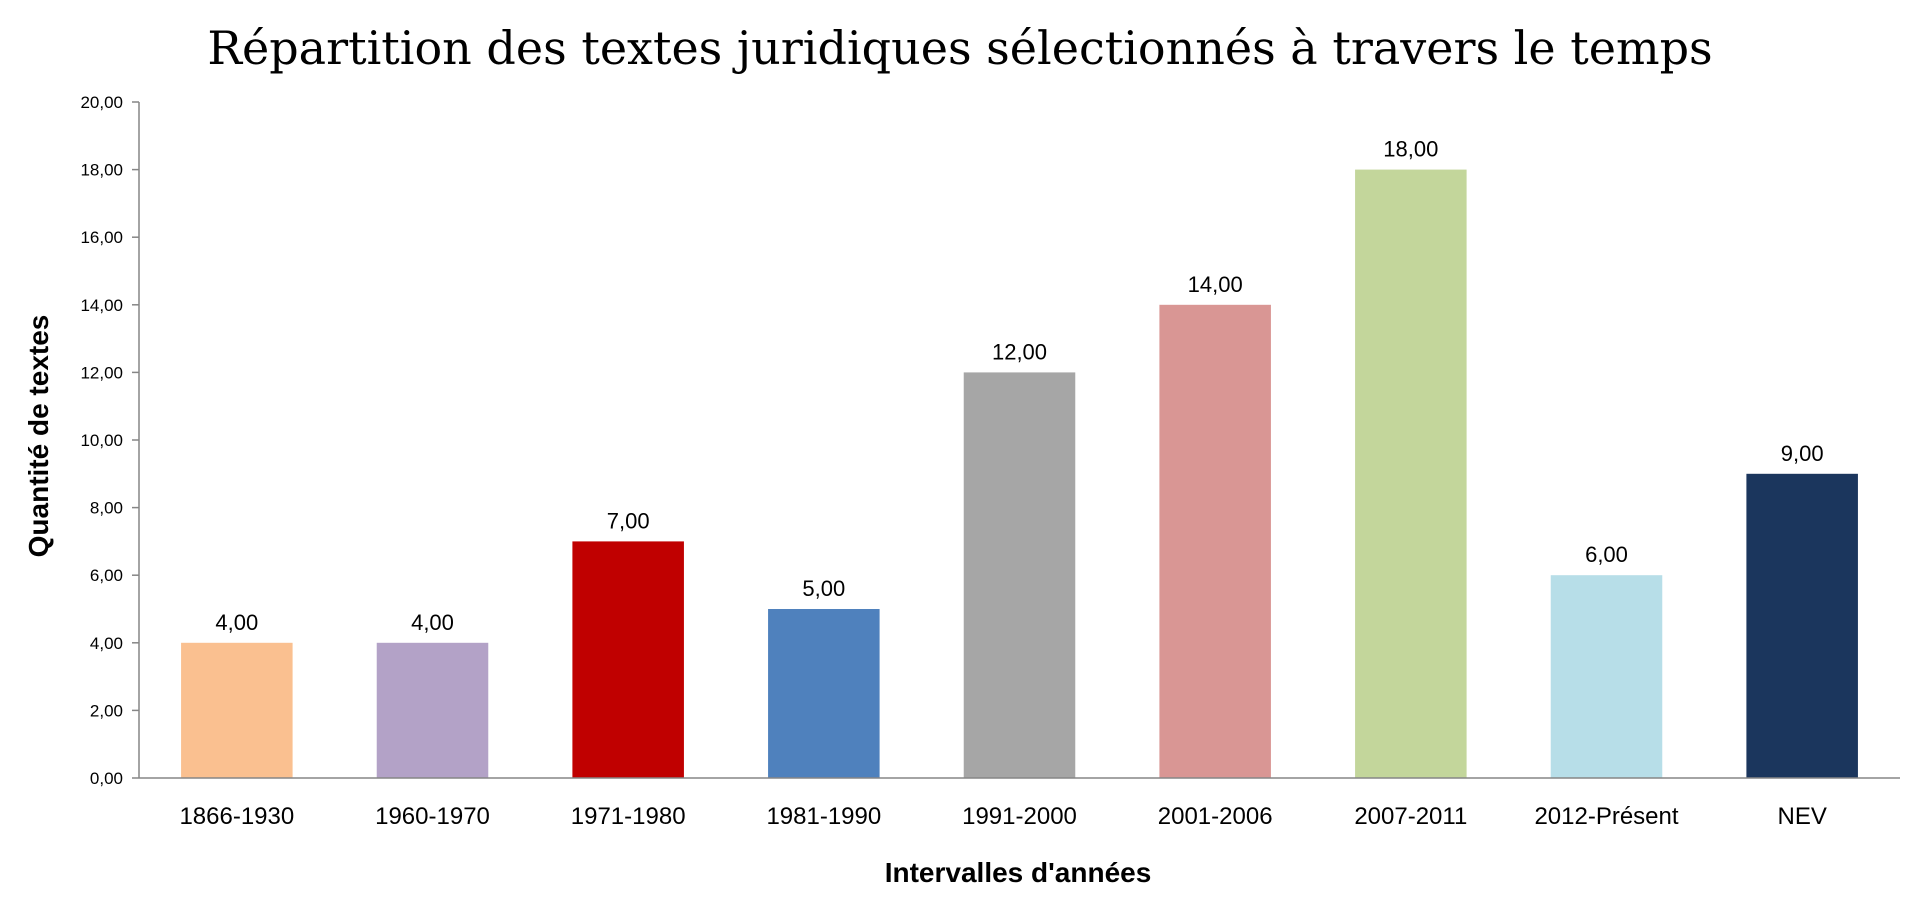 This screenshot has height=906, width=1921. What do you see at coordinates (823, 816) in the screenshot?
I see `x-tick-label: 1981-1990` at bounding box center [823, 816].